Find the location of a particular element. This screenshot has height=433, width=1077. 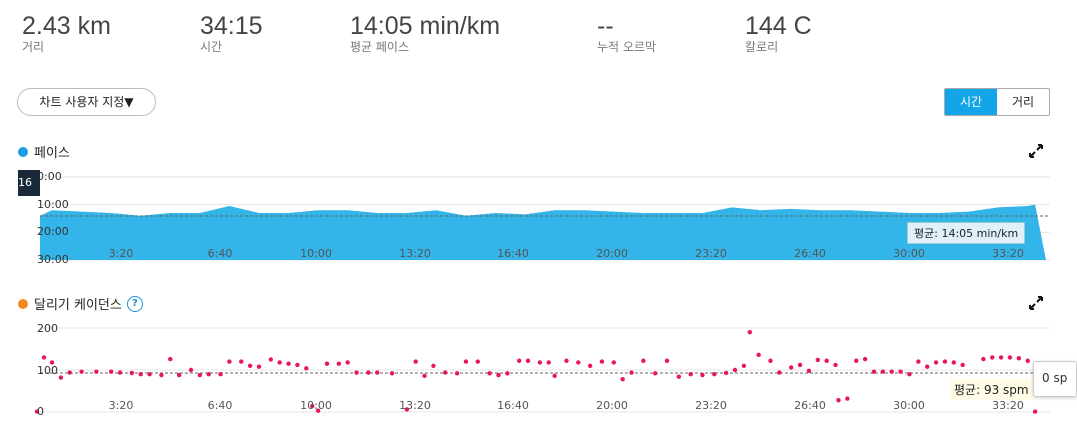

toggle-time-button: 시간 is located at coordinates (971, 102).